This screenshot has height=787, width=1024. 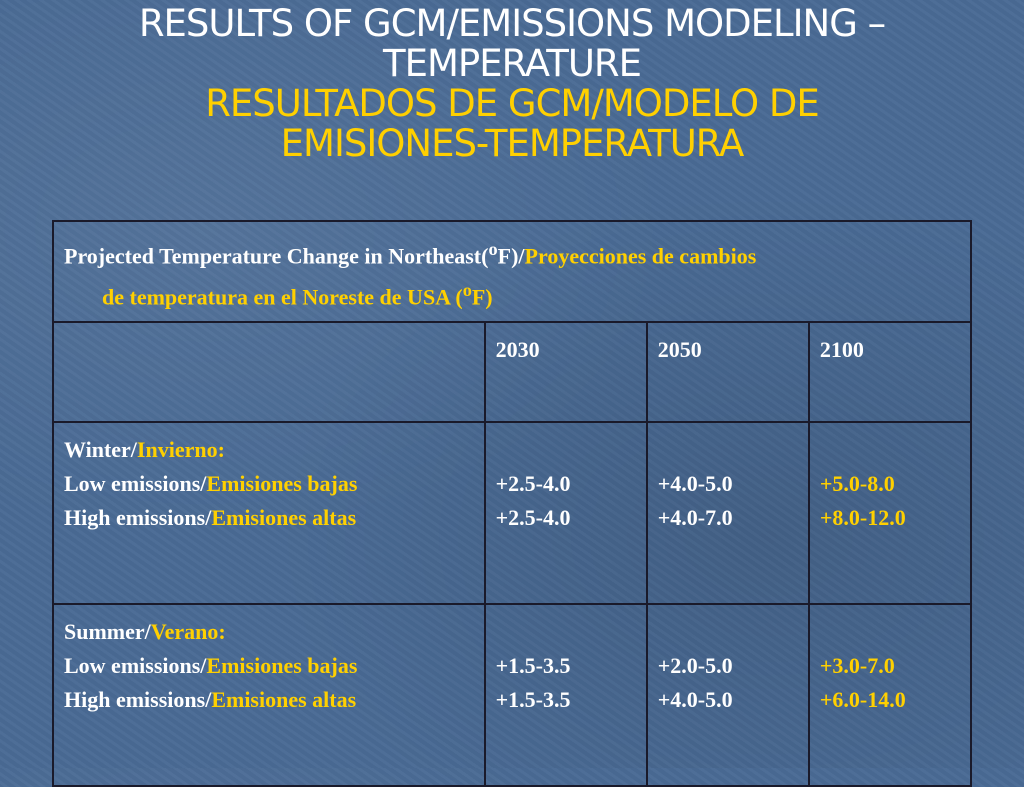 I want to click on value-high: +6.0-14.0, so click(x=862, y=699).